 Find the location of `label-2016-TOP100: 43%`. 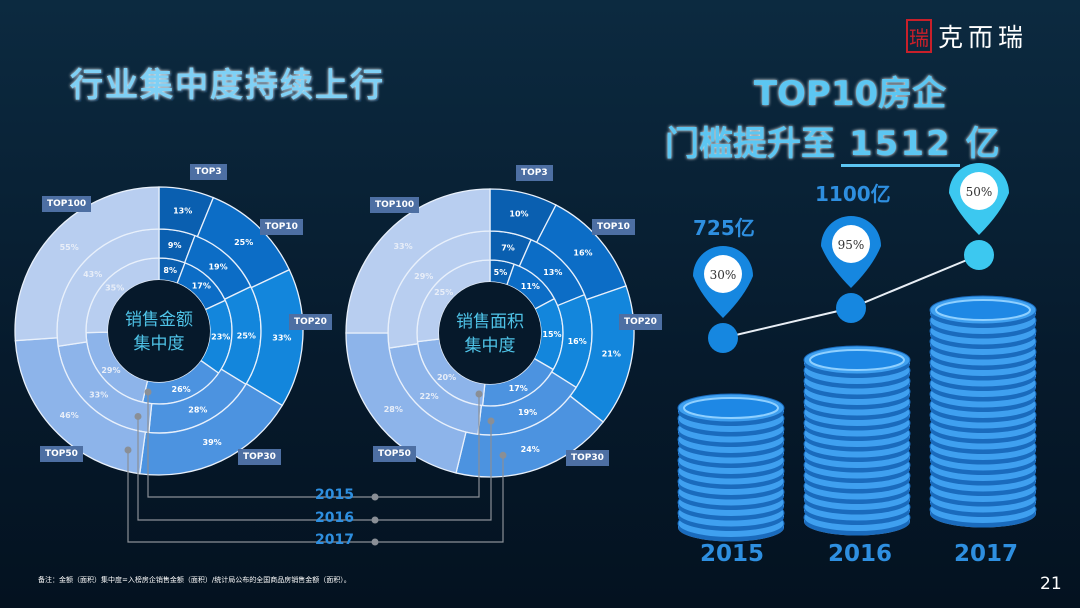

label-2016-TOP100: 43% is located at coordinates (92, 274).